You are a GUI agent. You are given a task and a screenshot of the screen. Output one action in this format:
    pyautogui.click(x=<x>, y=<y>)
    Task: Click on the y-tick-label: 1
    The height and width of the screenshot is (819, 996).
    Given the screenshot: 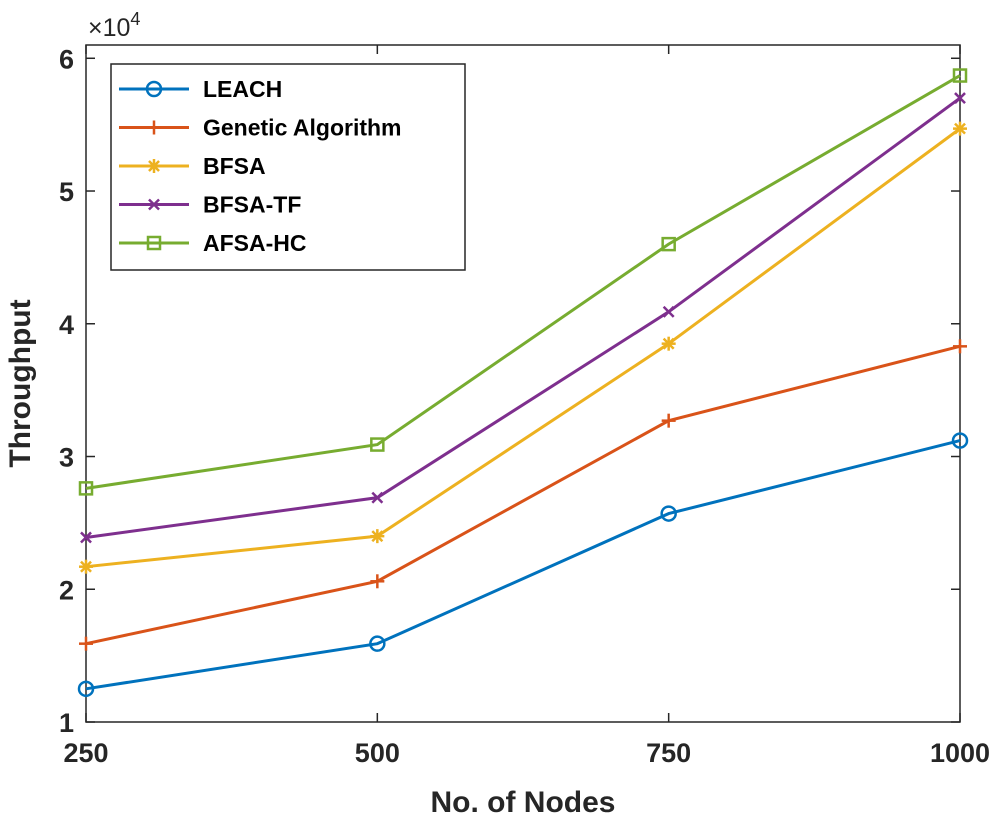 What is the action you would take?
    pyautogui.click(x=66, y=723)
    